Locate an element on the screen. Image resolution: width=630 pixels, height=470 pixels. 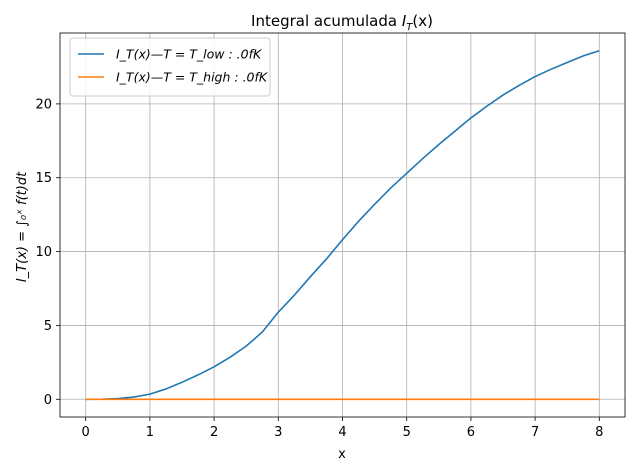
x-tick-label: 4 is located at coordinates (342, 432).